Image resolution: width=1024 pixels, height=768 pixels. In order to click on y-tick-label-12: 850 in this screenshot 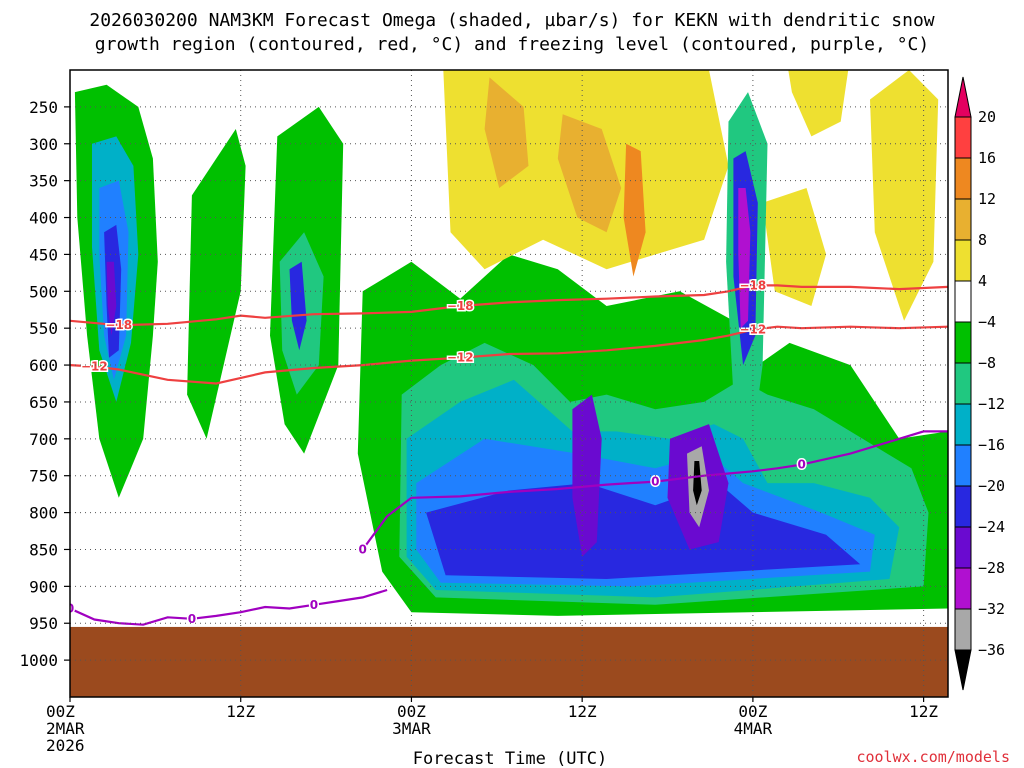, I will do `click(43, 549)`.